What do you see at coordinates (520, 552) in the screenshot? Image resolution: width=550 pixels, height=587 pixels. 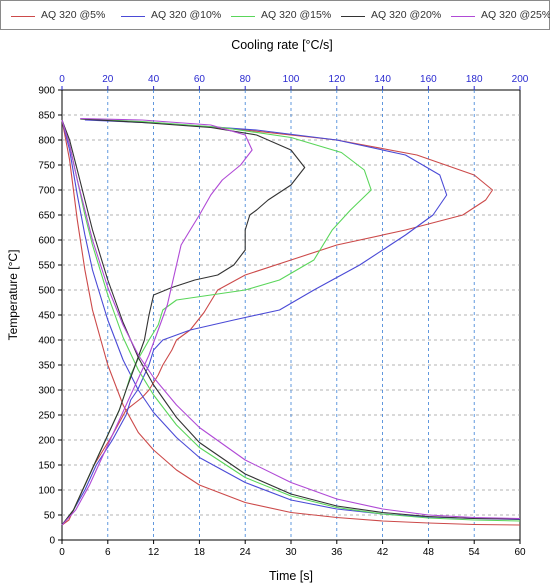 I see `x-tick-label: 60` at bounding box center [520, 552].